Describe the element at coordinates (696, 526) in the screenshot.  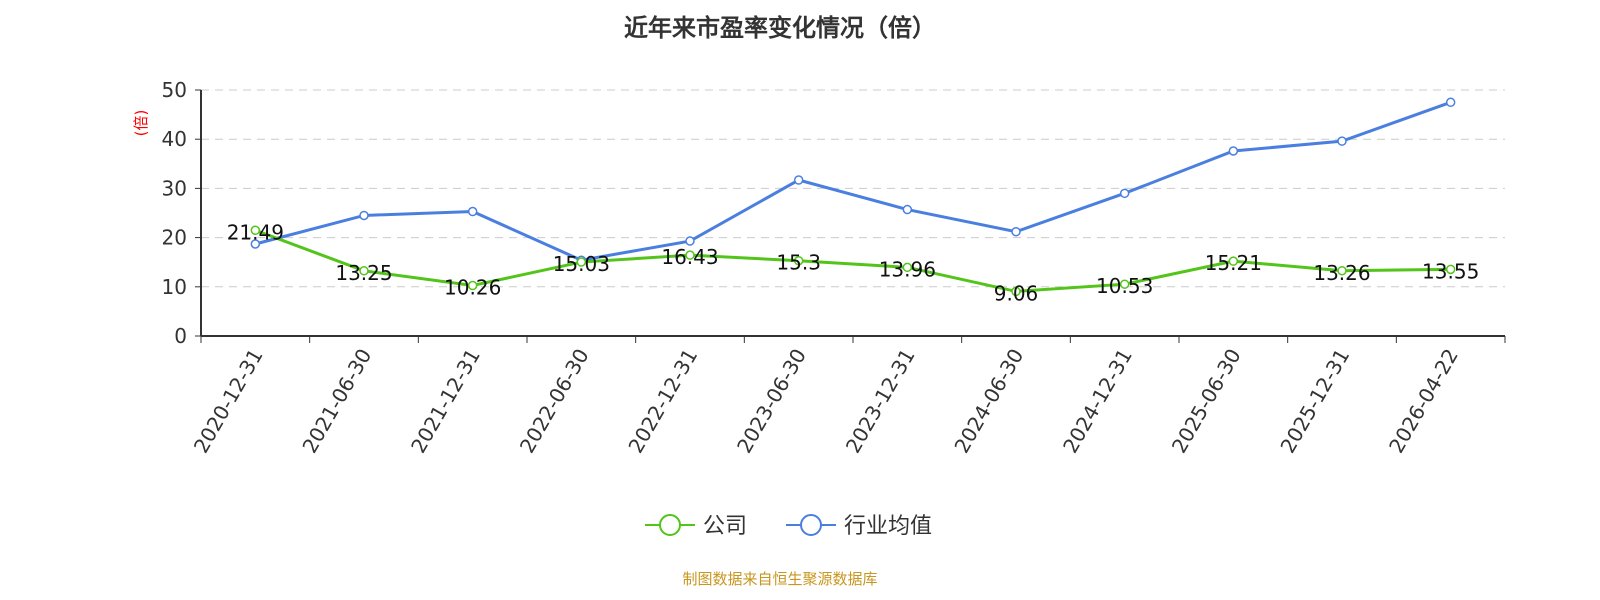
I see `legend-item: 公司` at that location.